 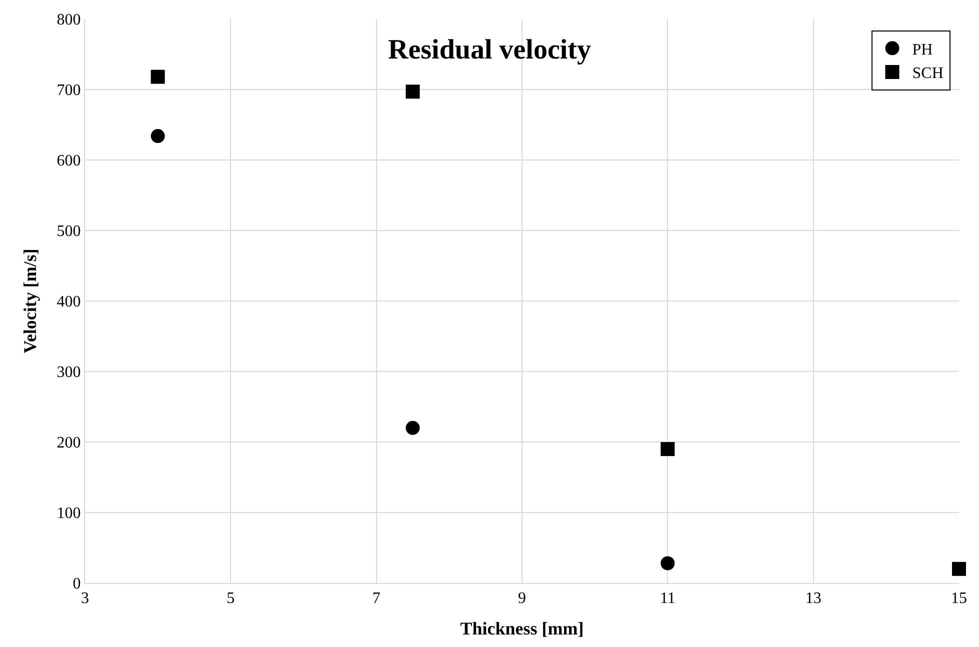 I want to click on y-tick-label: 100, so click(x=68, y=513).